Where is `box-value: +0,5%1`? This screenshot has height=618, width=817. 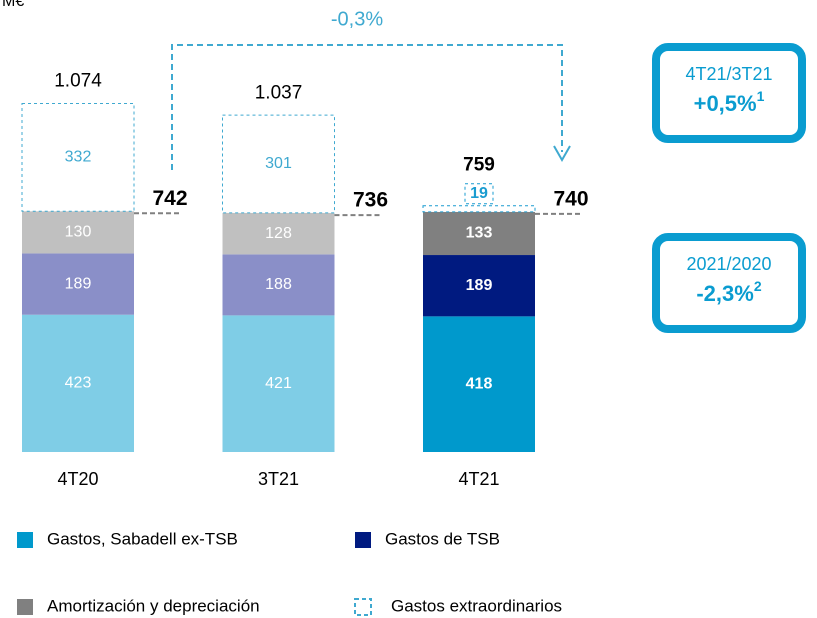
box-value: +0,5%1 is located at coordinates (729, 102).